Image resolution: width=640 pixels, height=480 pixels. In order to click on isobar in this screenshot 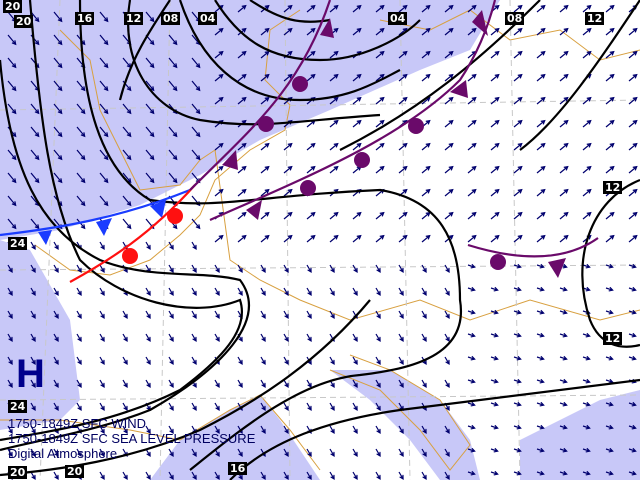, I will do `click(317, 31)`.